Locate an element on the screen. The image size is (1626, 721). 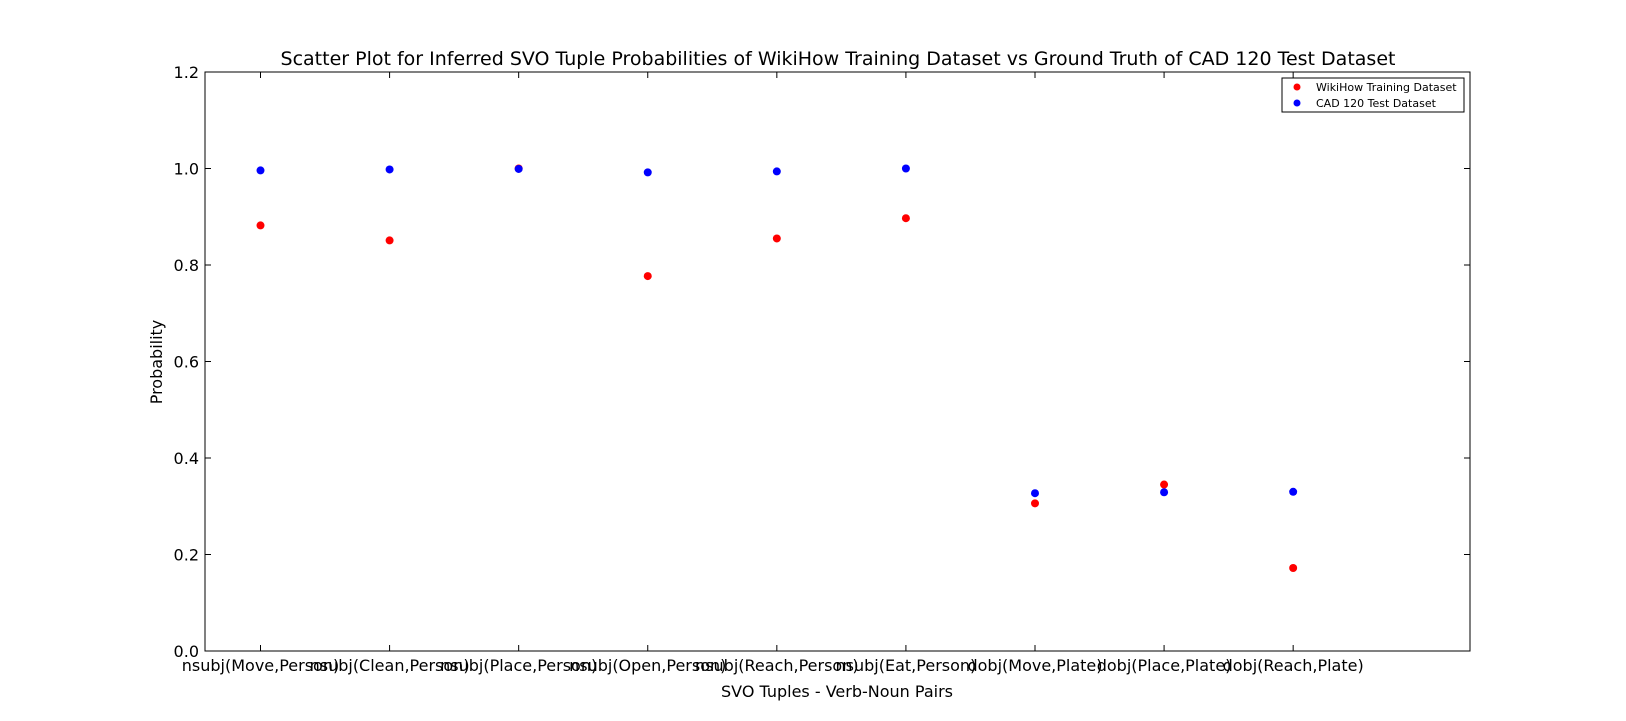
y-tick-label: 1.2 is located at coordinates (186, 72).